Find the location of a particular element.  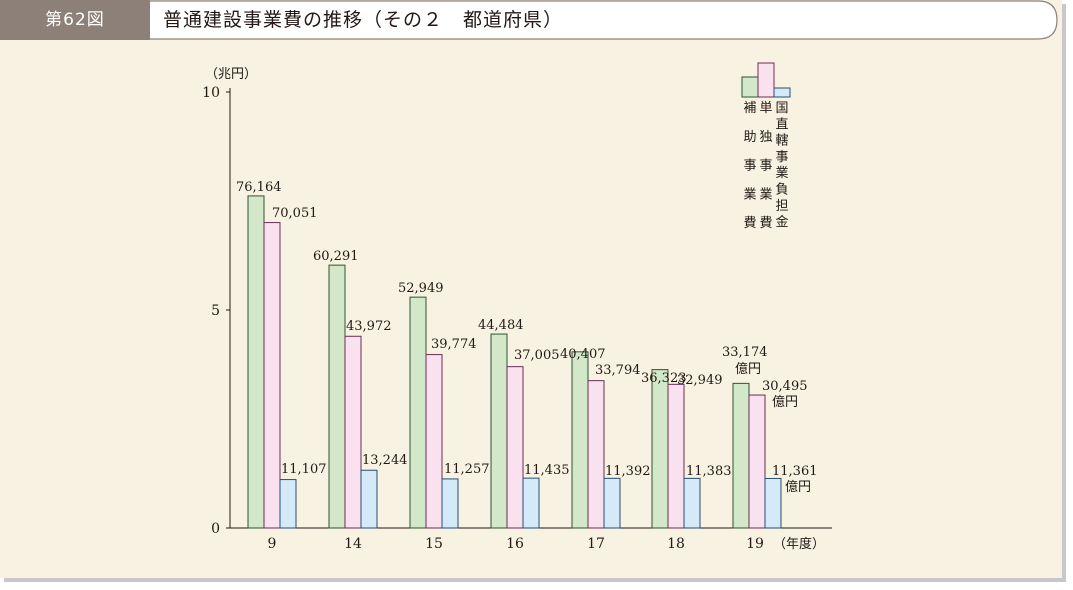

data-label: 11,435 is located at coordinates (547, 470).